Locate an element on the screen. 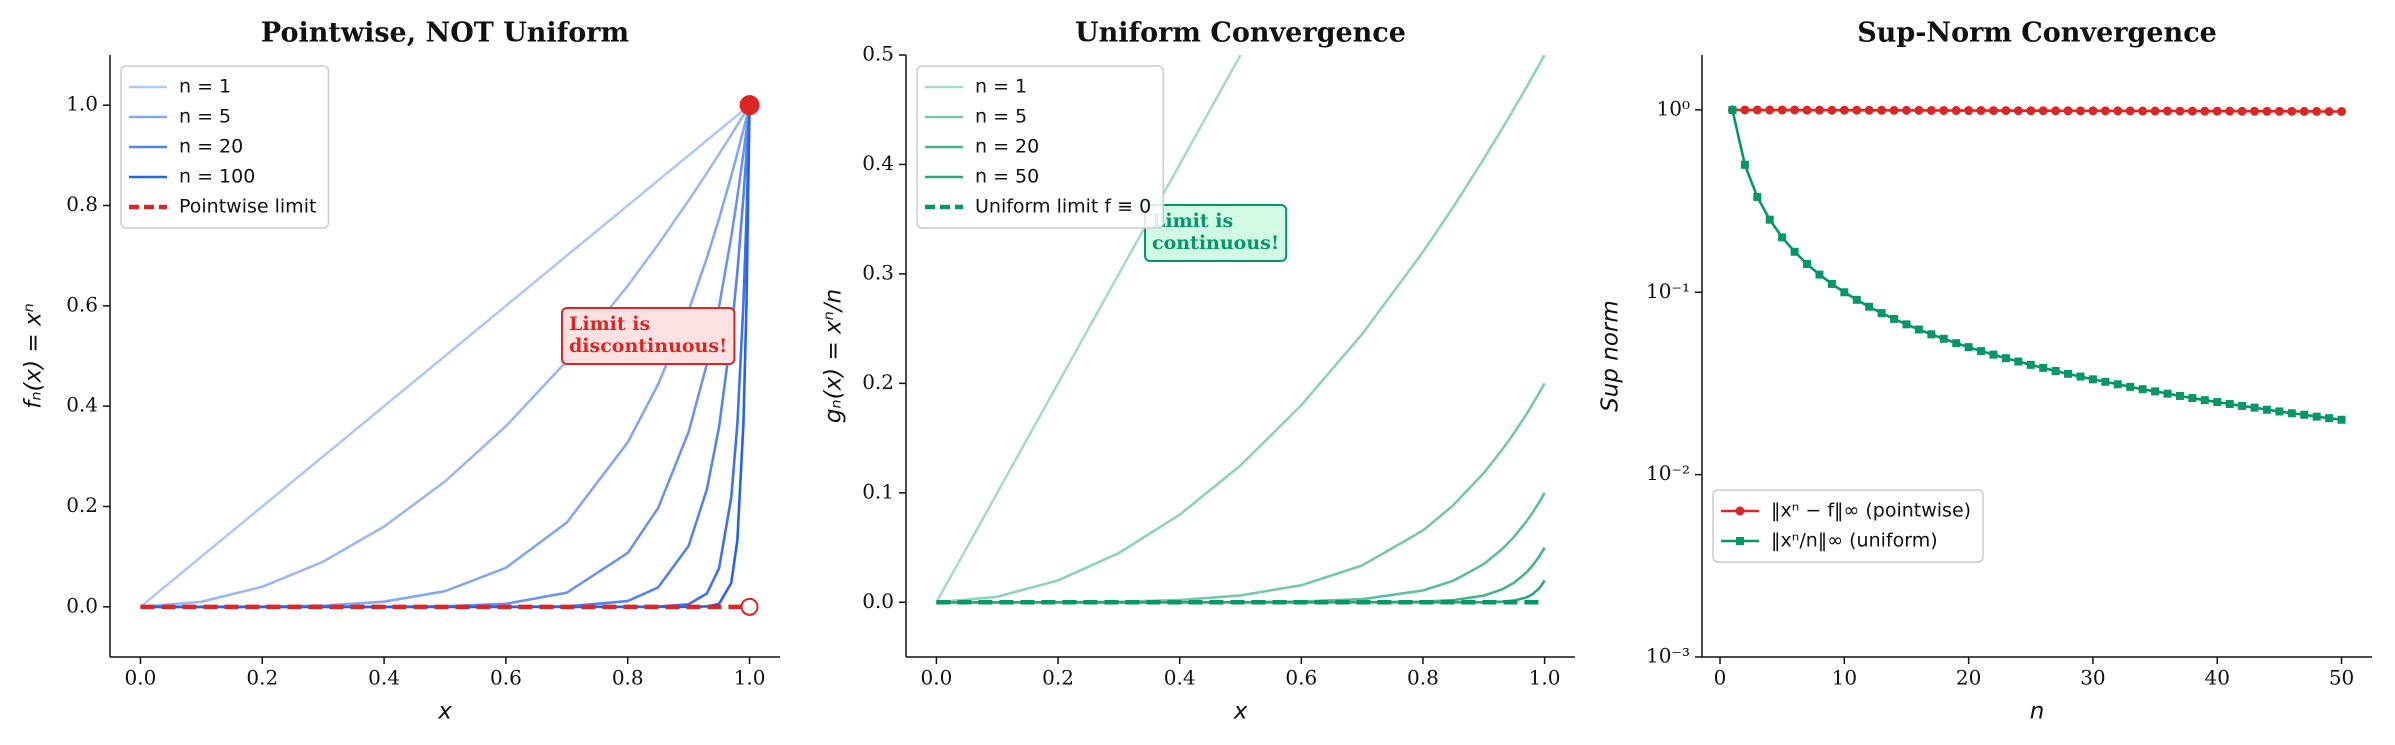  annotation: Limit iscontinuous! is located at coordinates (1216, 233).